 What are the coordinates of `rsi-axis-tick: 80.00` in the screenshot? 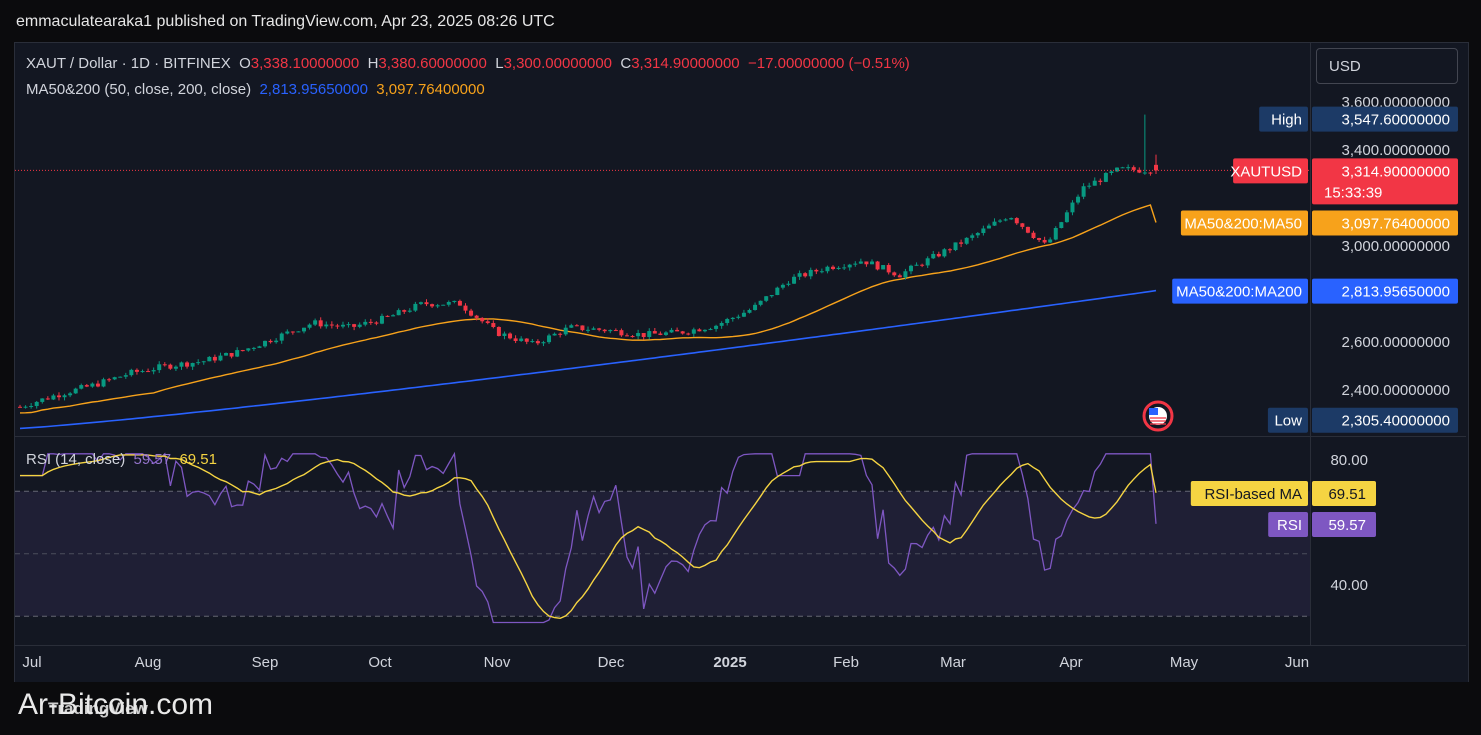 It's located at (1349, 460).